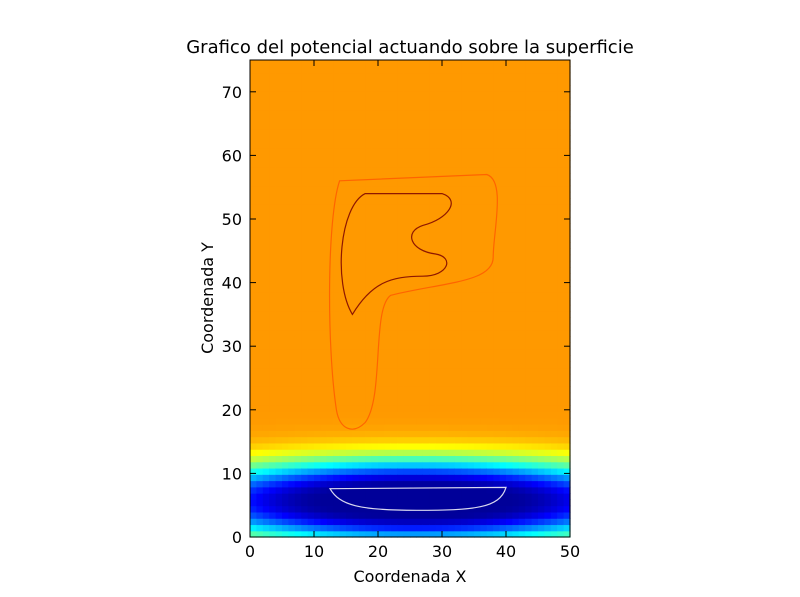 This screenshot has width=800, height=597. I want to click on x-tick-label: 30, so click(442, 551).